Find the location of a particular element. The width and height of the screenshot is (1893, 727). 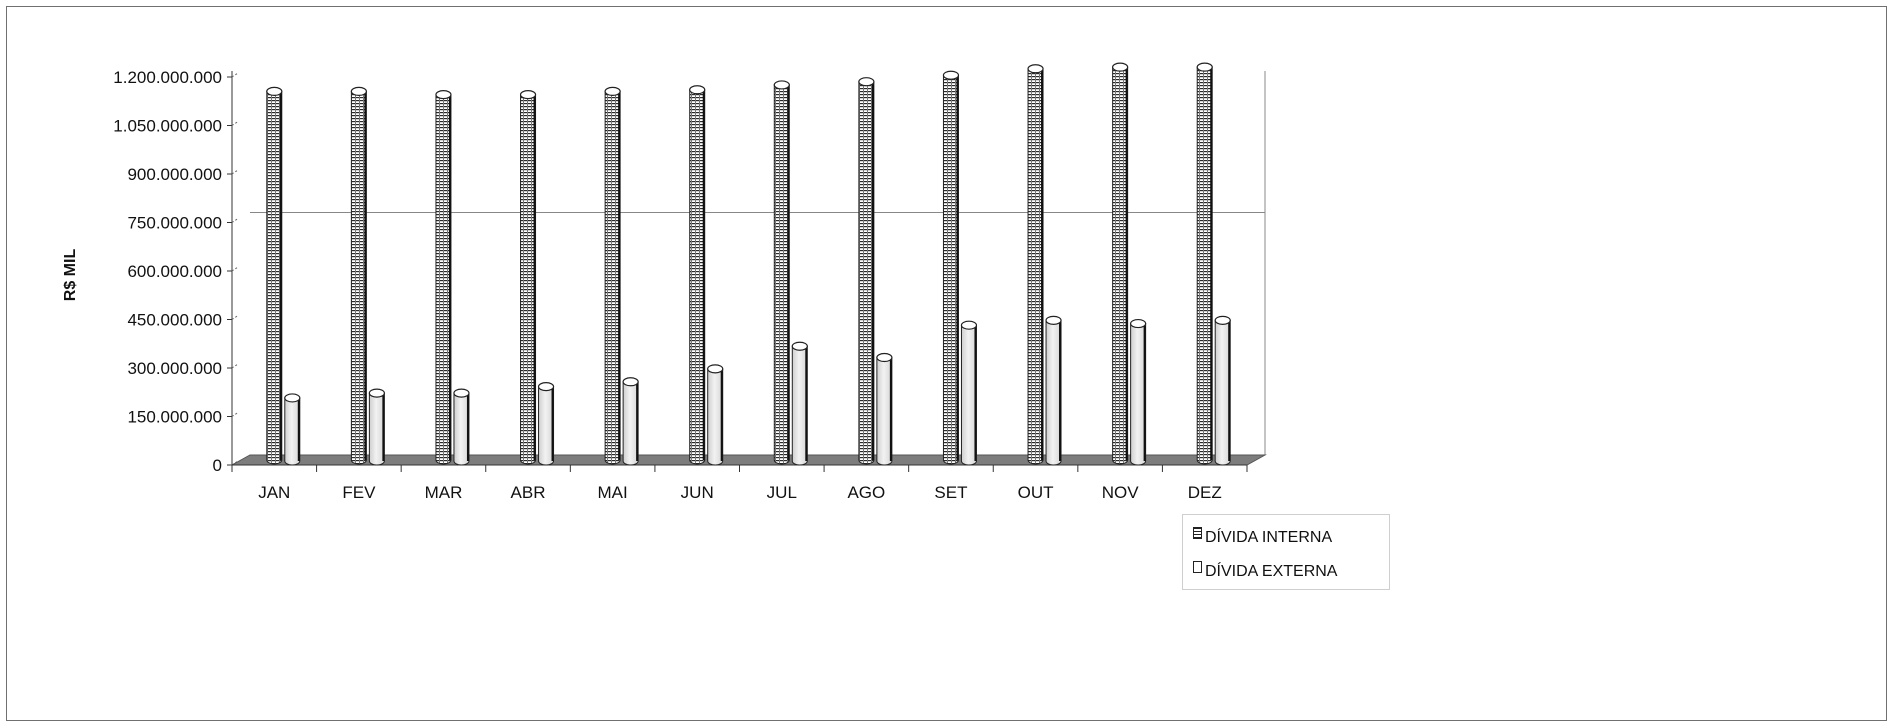

bar-interna-set-body is located at coordinates (950, 269).